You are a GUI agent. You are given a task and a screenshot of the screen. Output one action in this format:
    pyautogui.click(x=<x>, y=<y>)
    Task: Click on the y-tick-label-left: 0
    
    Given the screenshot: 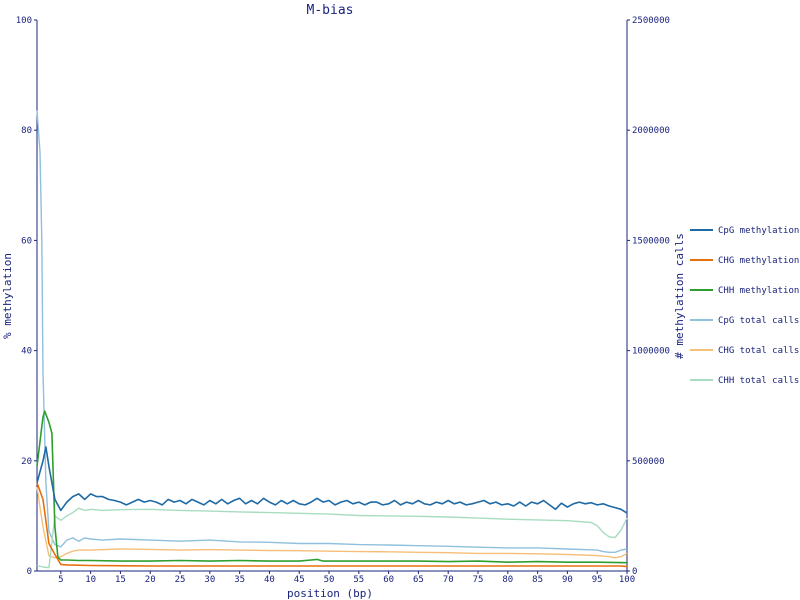 What is the action you would take?
    pyautogui.click(x=29, y=572)
    